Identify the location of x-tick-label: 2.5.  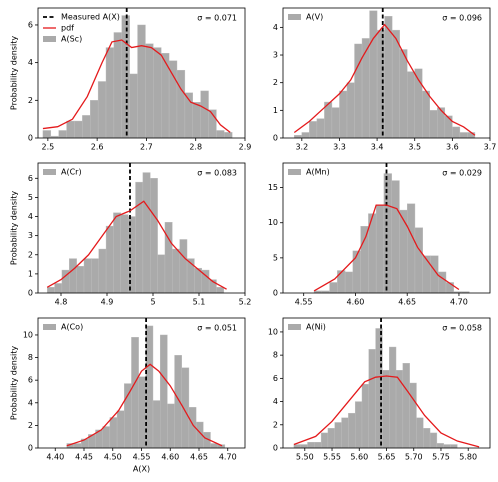
(47, 147).